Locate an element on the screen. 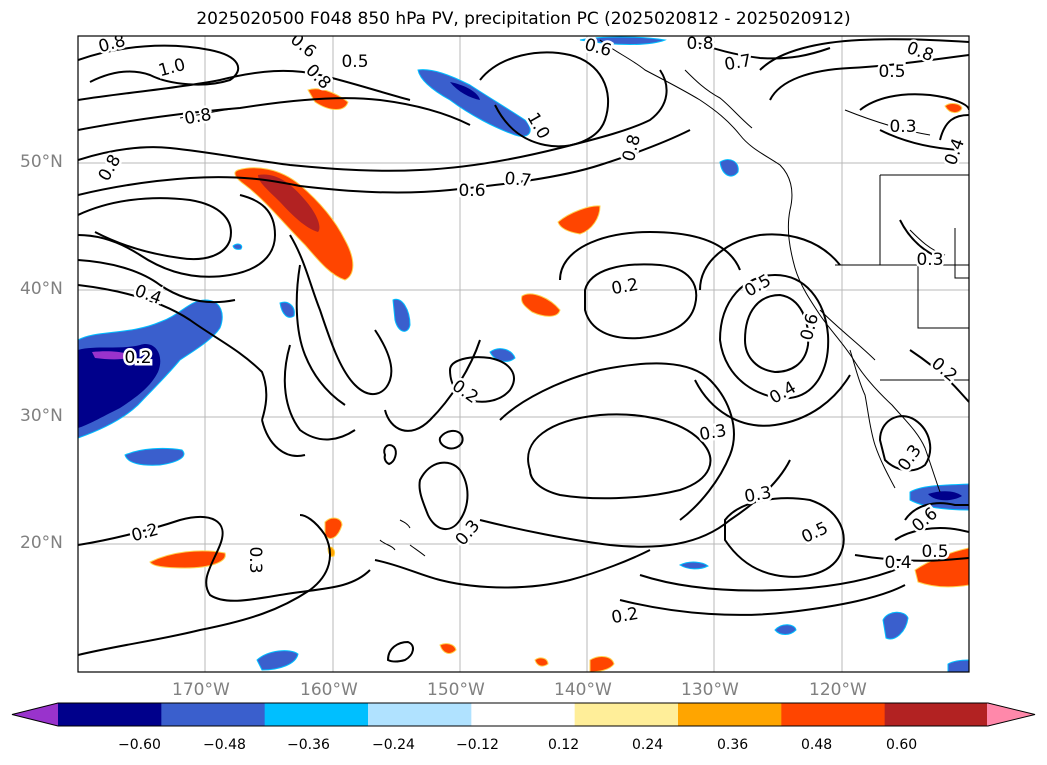 Image resolution: width=1047 pixels, height=765 pixels. contour-label: 0.4 is located at coordinates (897, 563).